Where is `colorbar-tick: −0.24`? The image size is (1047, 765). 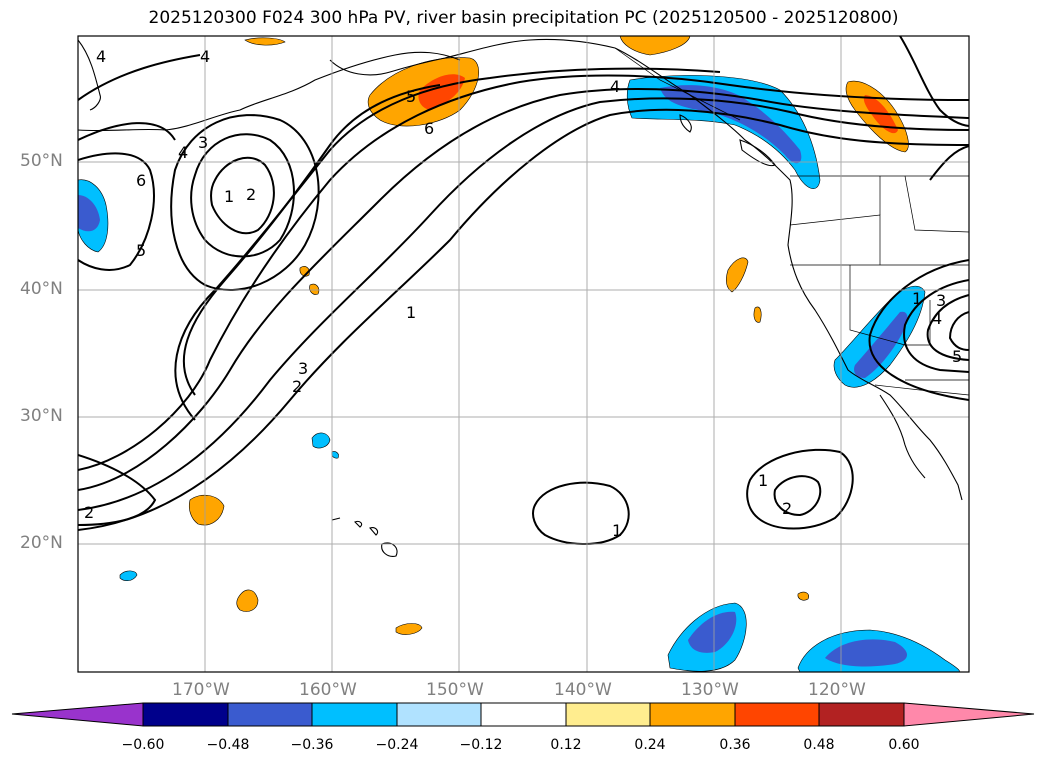
colorbar-tick: −0.24 is located at coordinates (397, 745).